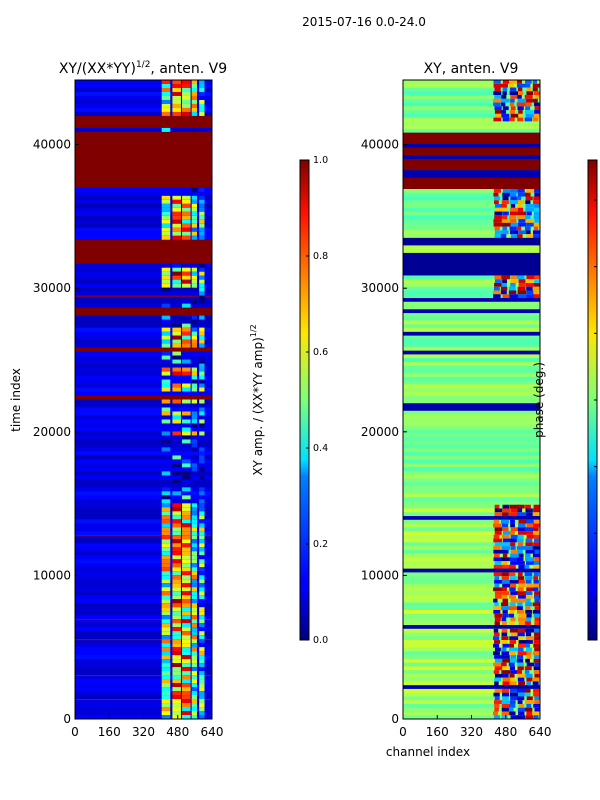 This screenshot has height=800, width=600. I want to click on phase-colorbar-label: phase (deg.), so click(539, 400).